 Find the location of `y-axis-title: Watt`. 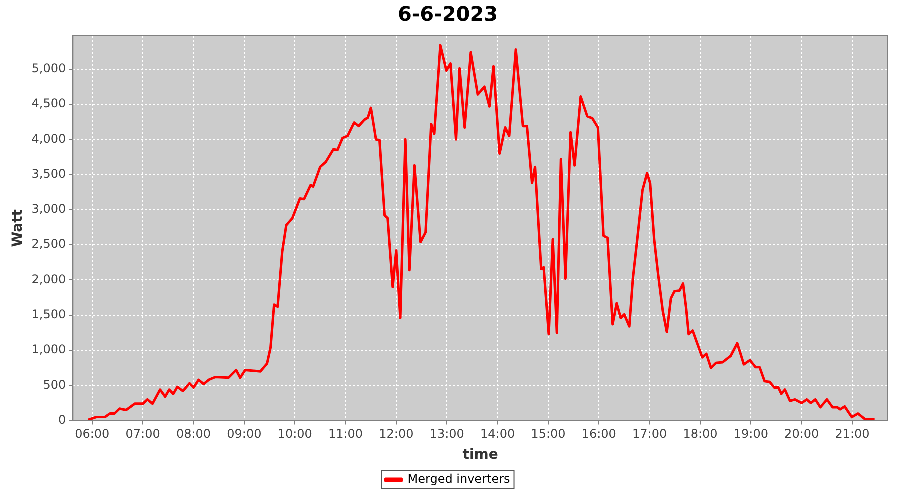

y-axis-title: Watt is located at coordinates (18, 228).